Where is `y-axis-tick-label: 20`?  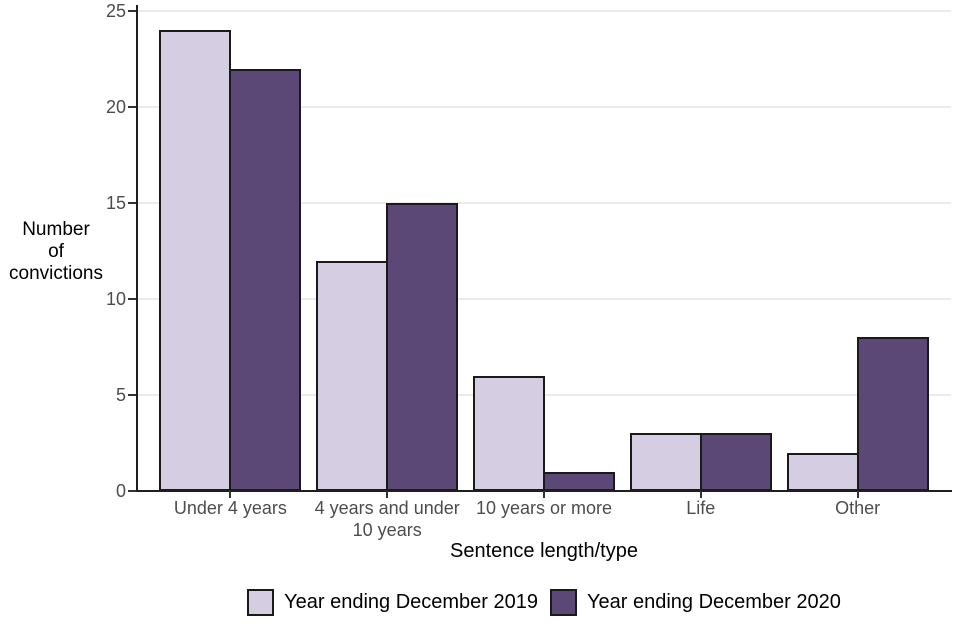
y-axis-tick-label: 20 is located at coordinates (115, 107).